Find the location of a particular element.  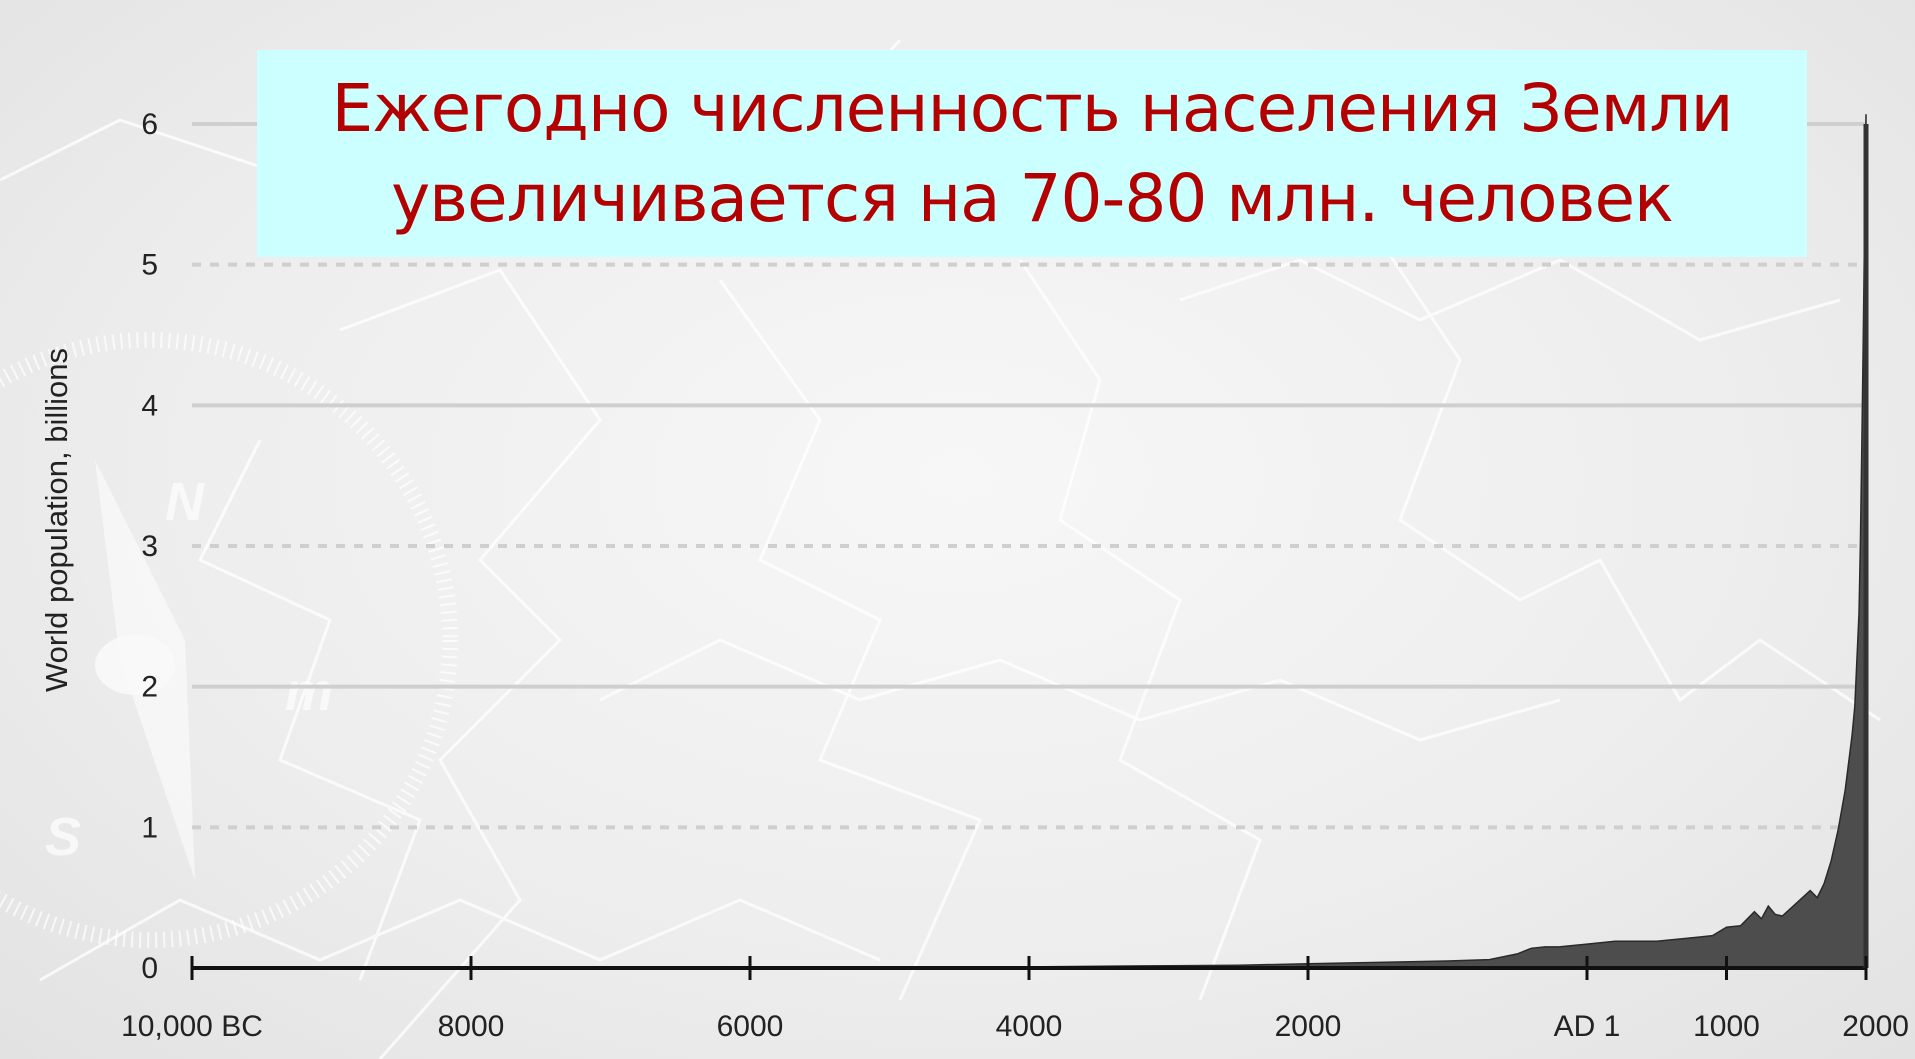

y-tick-label: 0 is located at coordinates (149, 968).